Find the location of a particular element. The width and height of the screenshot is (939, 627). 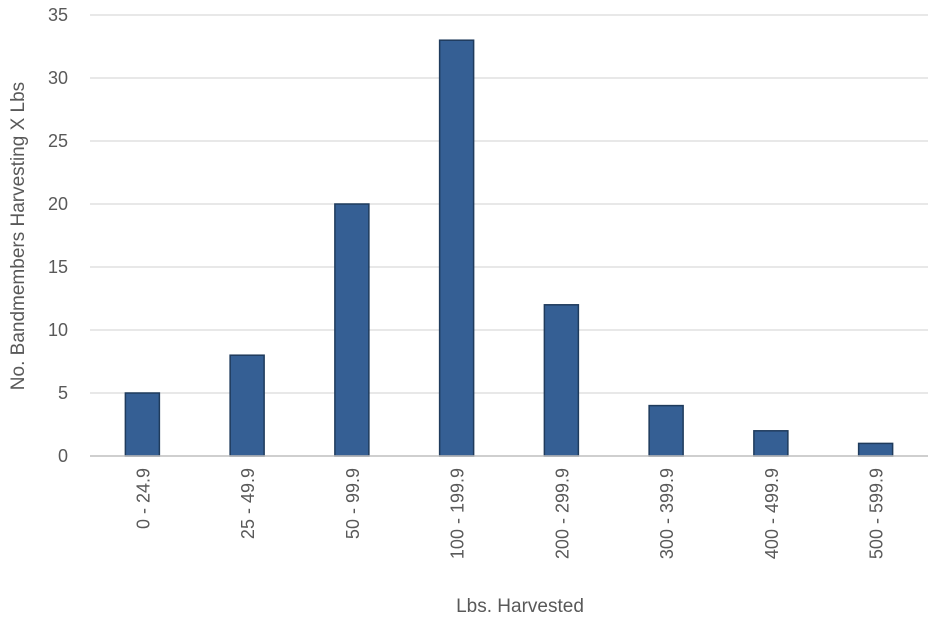

x-tick-label: 25 - 49.9 is located at coordinates (248, 503).